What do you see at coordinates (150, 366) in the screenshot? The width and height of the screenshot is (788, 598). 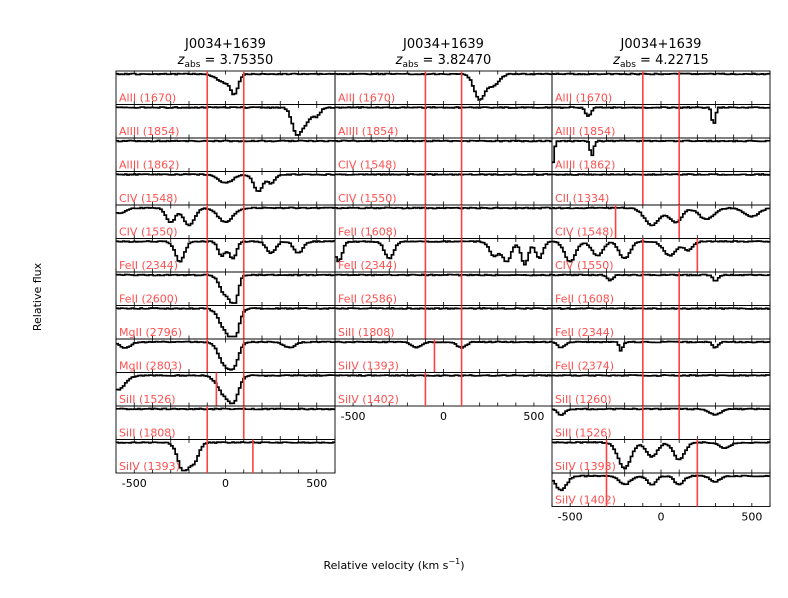 I see `transition-label: MgII (2803)` at bounding box center [150, 366].